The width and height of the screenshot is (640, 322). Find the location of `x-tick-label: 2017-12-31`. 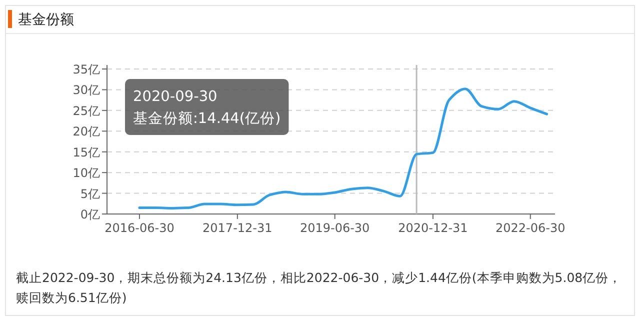

x-tick-label: 2017-12-31 is located at coordinates (237, 228).